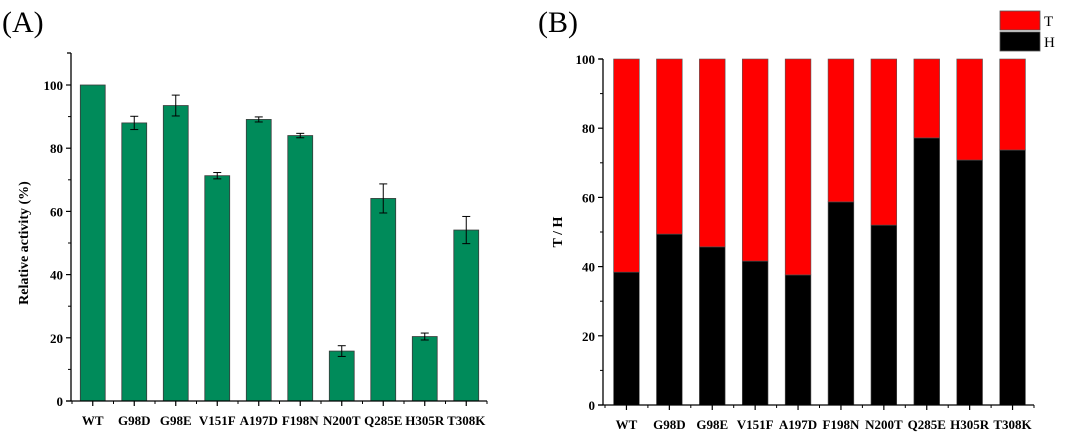 This screenshot has width=1080, height=440. Describe the element at coordinates (969, 282) in the screenshot. I see `bar-h-h305r` at that location.